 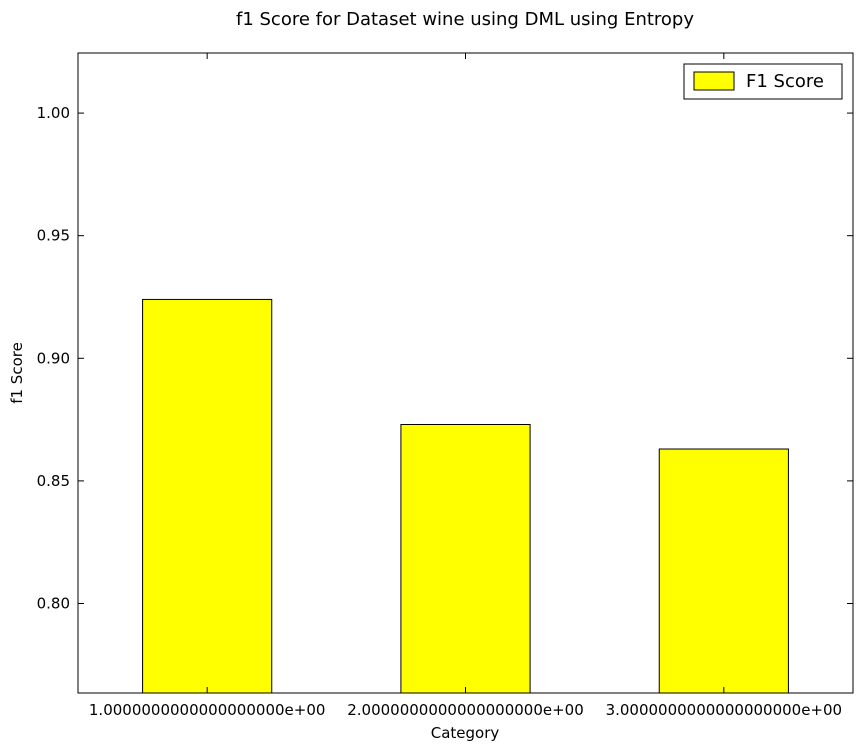 I want to click on legend: F1 Score, so click(x=763, y=81).